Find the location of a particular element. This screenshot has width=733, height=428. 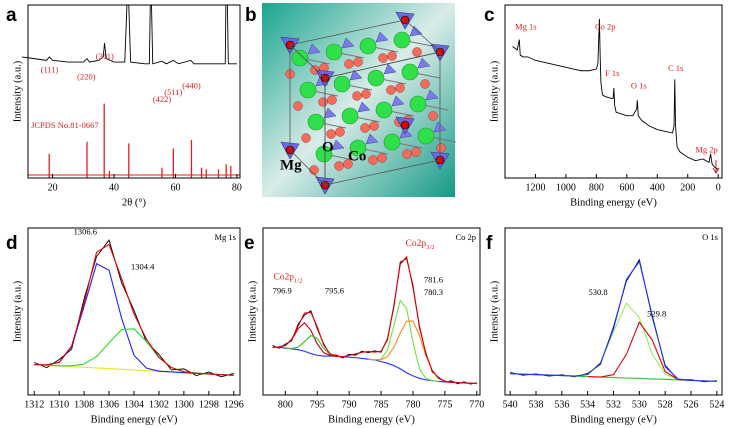

panel-letter: d is located at coordinates (12, 243).